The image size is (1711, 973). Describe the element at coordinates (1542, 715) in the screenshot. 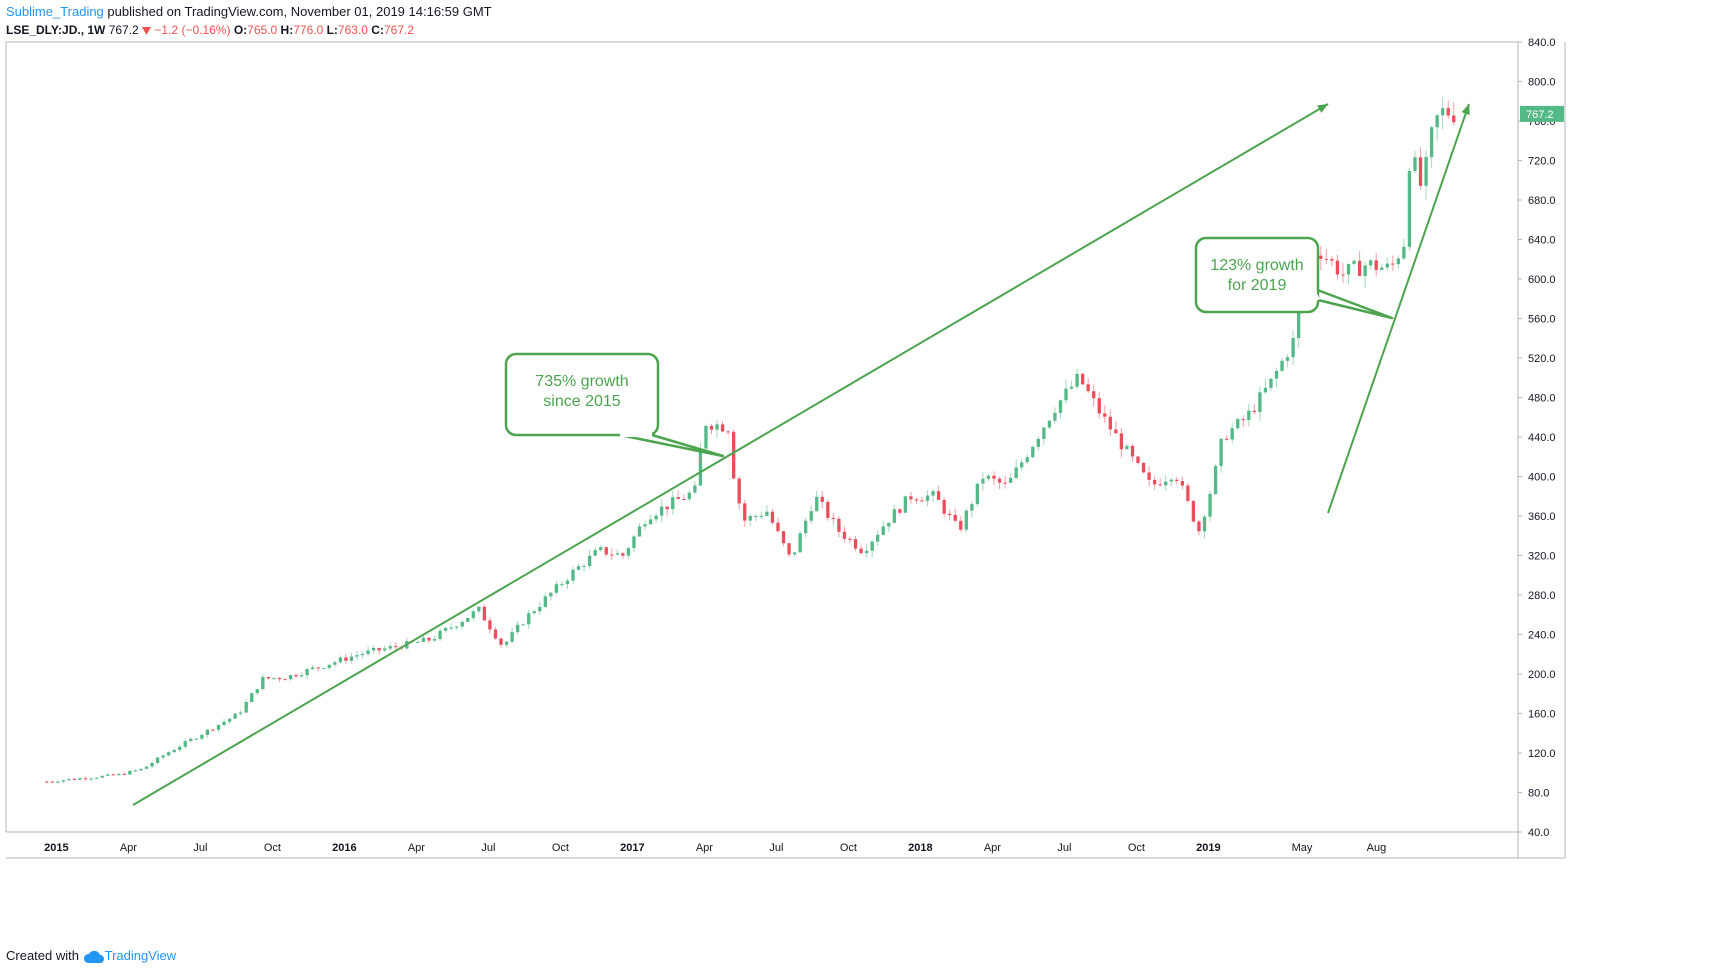

I see `y-tick-label: 160.0` at that location.